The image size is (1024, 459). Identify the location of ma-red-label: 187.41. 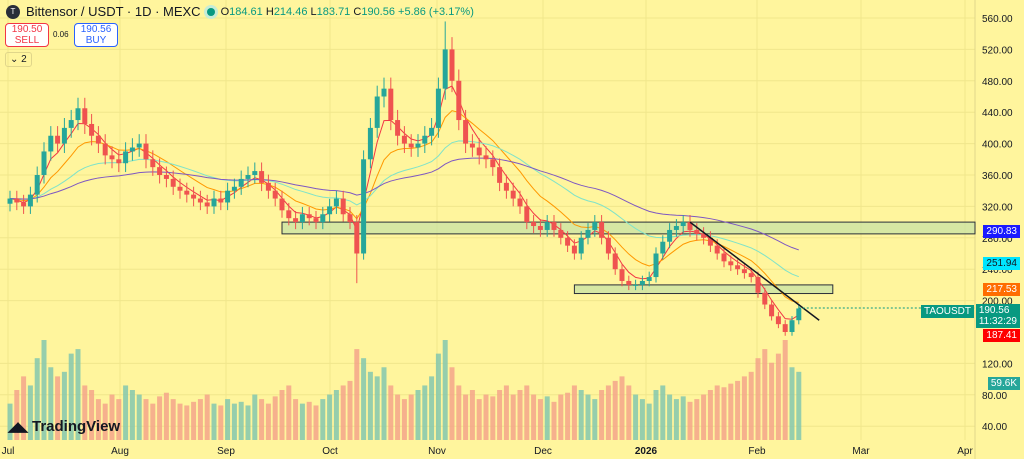
(1001, 335).